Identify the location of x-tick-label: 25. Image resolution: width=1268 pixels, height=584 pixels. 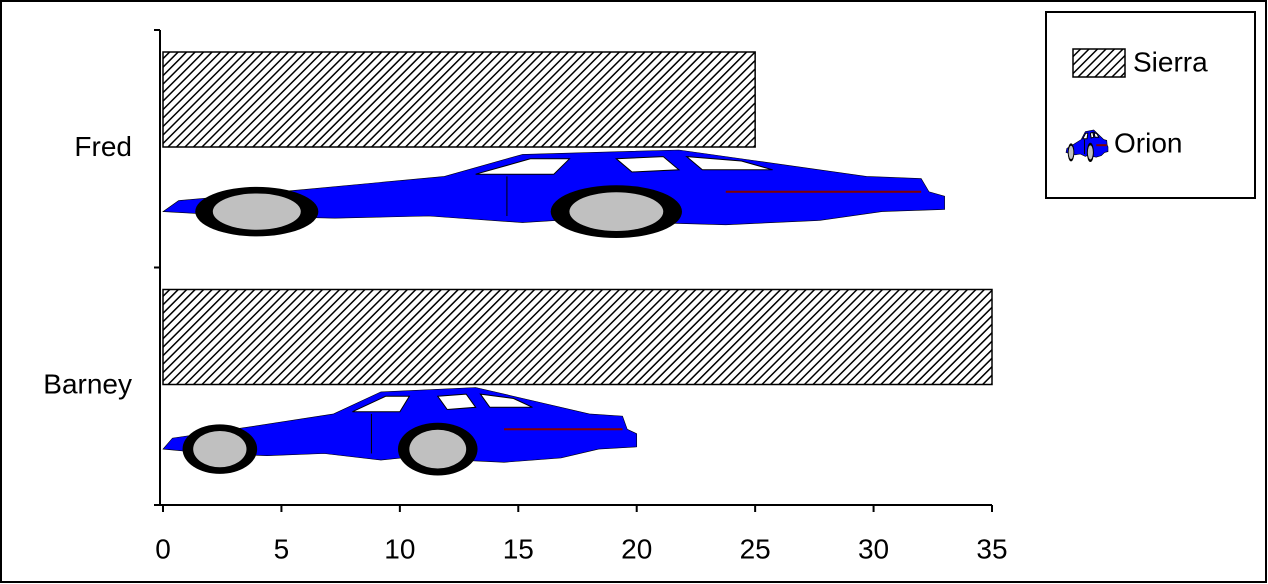
(755, 548).